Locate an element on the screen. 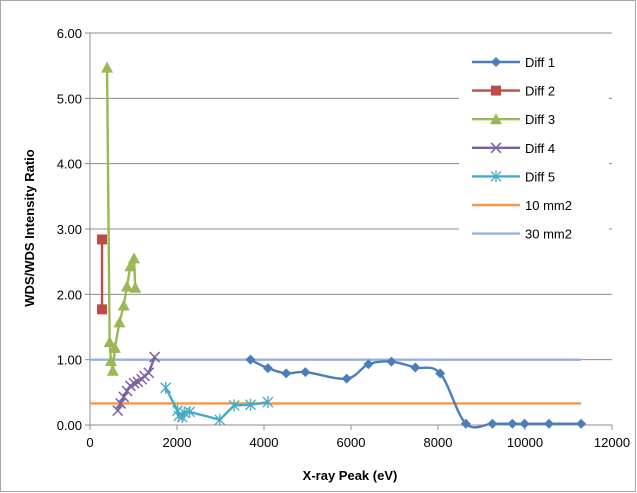  legend-item-diff-4: Diff 4 is located at coordinates (513, 148).